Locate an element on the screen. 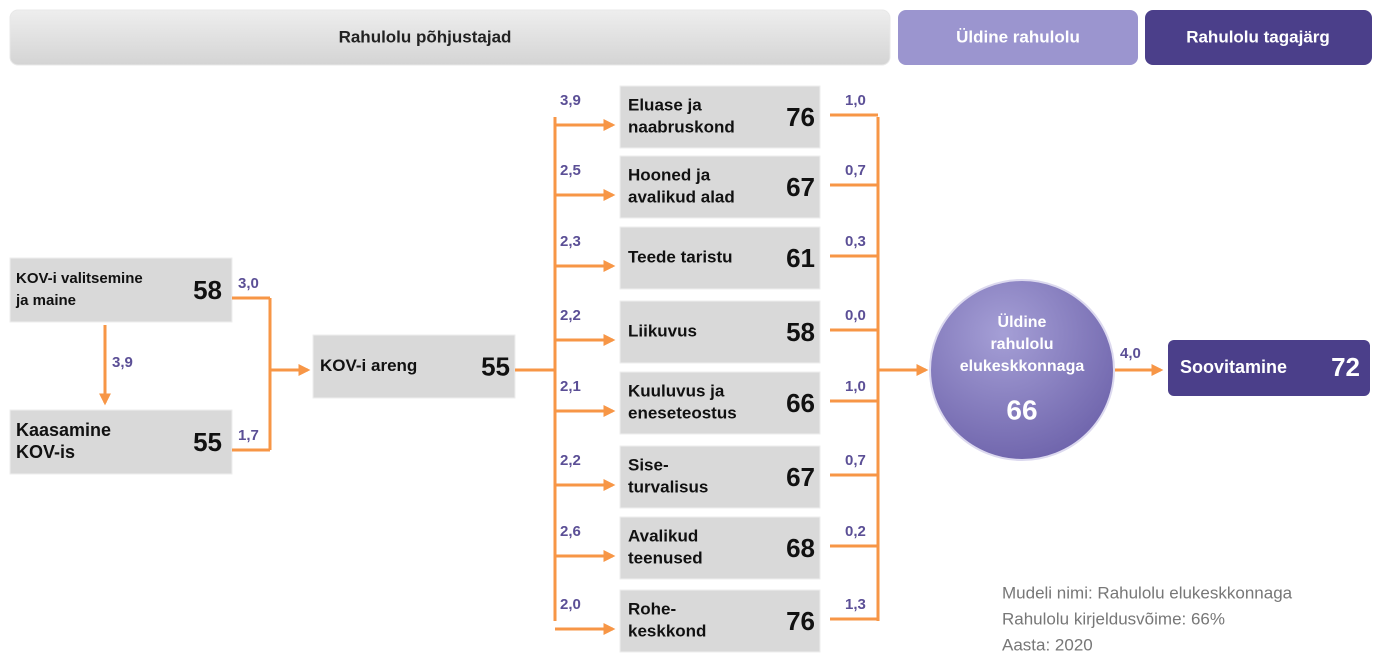 The height and width of the screenshot is (654, 1386). node-label: Üldine is located at coordinates (1022, 321).